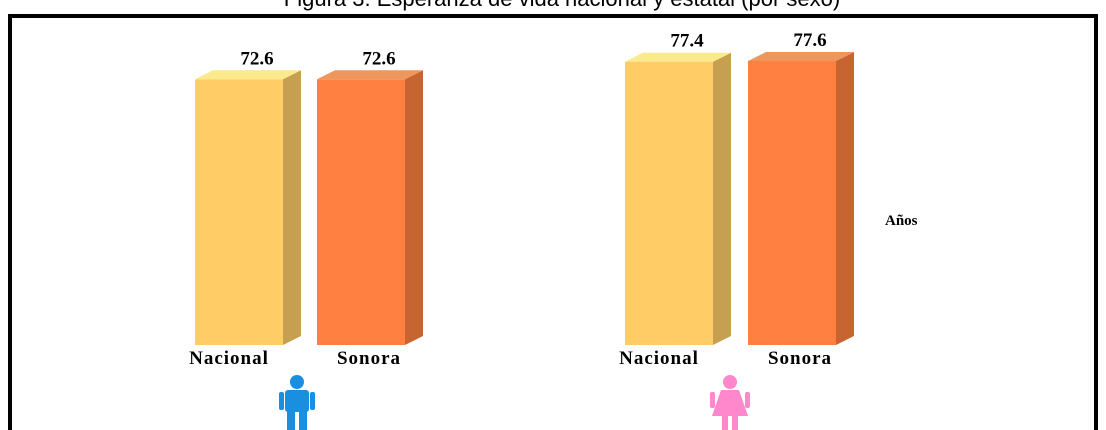  Describe the element at coordinates (901, 221) in the screenshot. I see `axis-label: Años` at that location.